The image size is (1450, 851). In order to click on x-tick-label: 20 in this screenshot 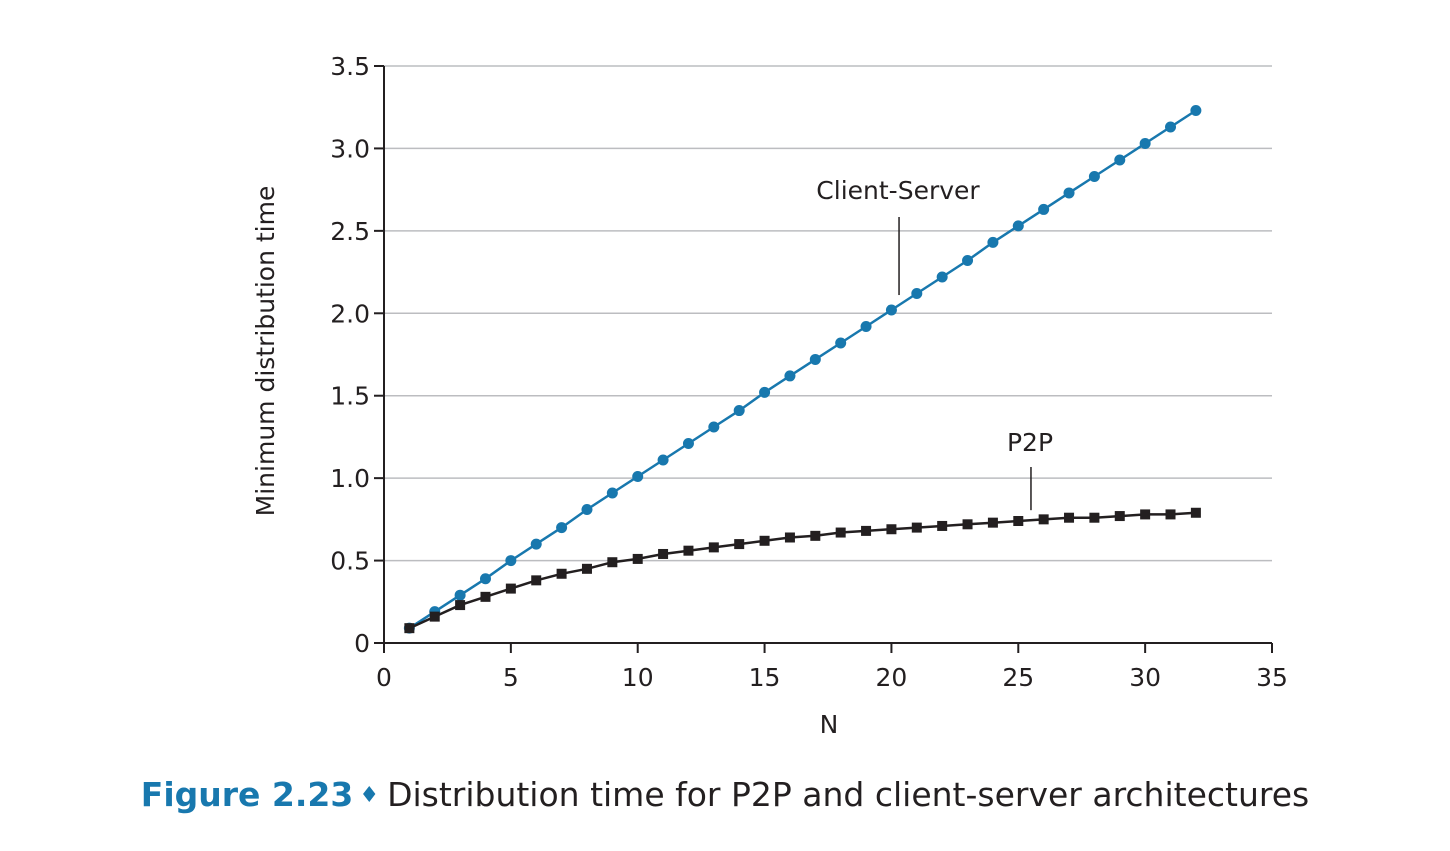, I will do `click(892, 677)`.